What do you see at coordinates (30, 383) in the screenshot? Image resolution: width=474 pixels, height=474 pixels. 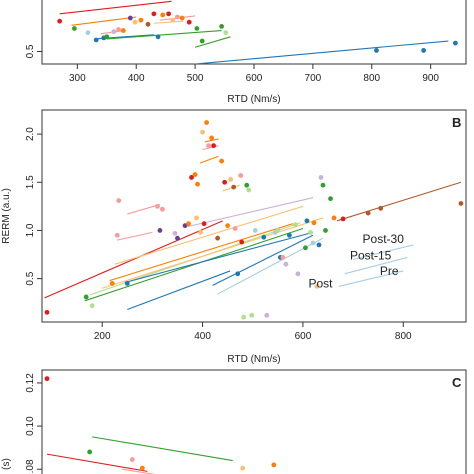 I see `y-tick-label: 0.12` at bounding box center [30, 383].